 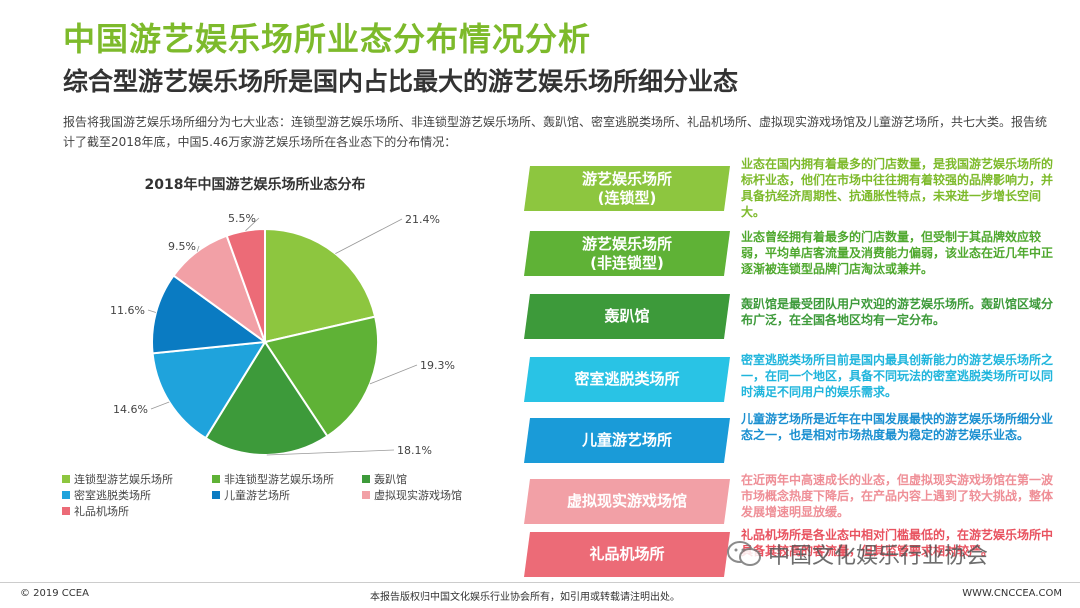 I want to click on legend-item: 非连锁型游艺娱乐场所, so click(x=273, y=479).